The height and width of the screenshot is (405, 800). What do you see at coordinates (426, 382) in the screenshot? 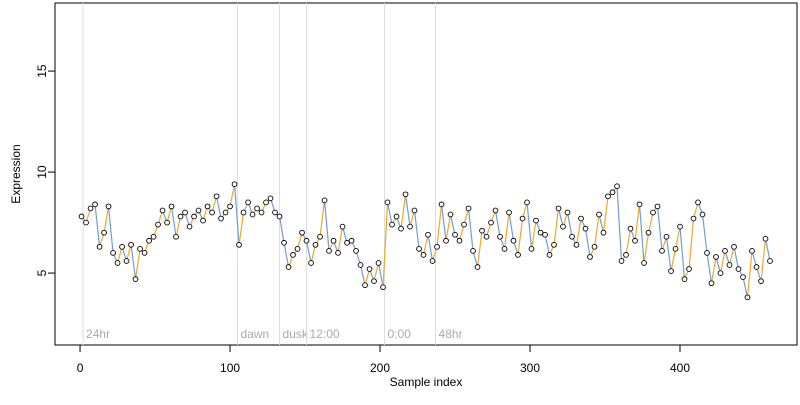
I see `x-axis-label: Sample index` at bounding box center [426, 382].